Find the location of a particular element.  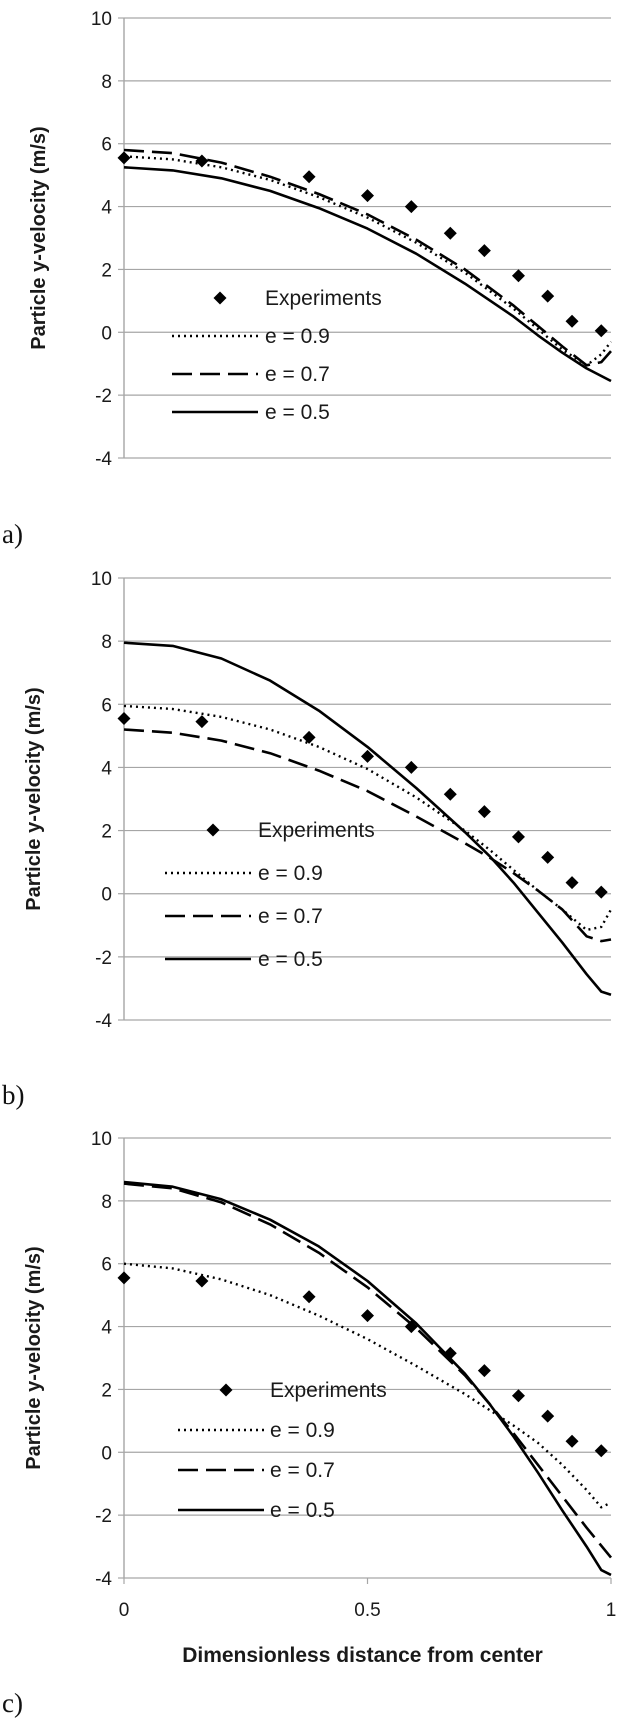

panel-label: b) is located at coordinates (13, 1095).